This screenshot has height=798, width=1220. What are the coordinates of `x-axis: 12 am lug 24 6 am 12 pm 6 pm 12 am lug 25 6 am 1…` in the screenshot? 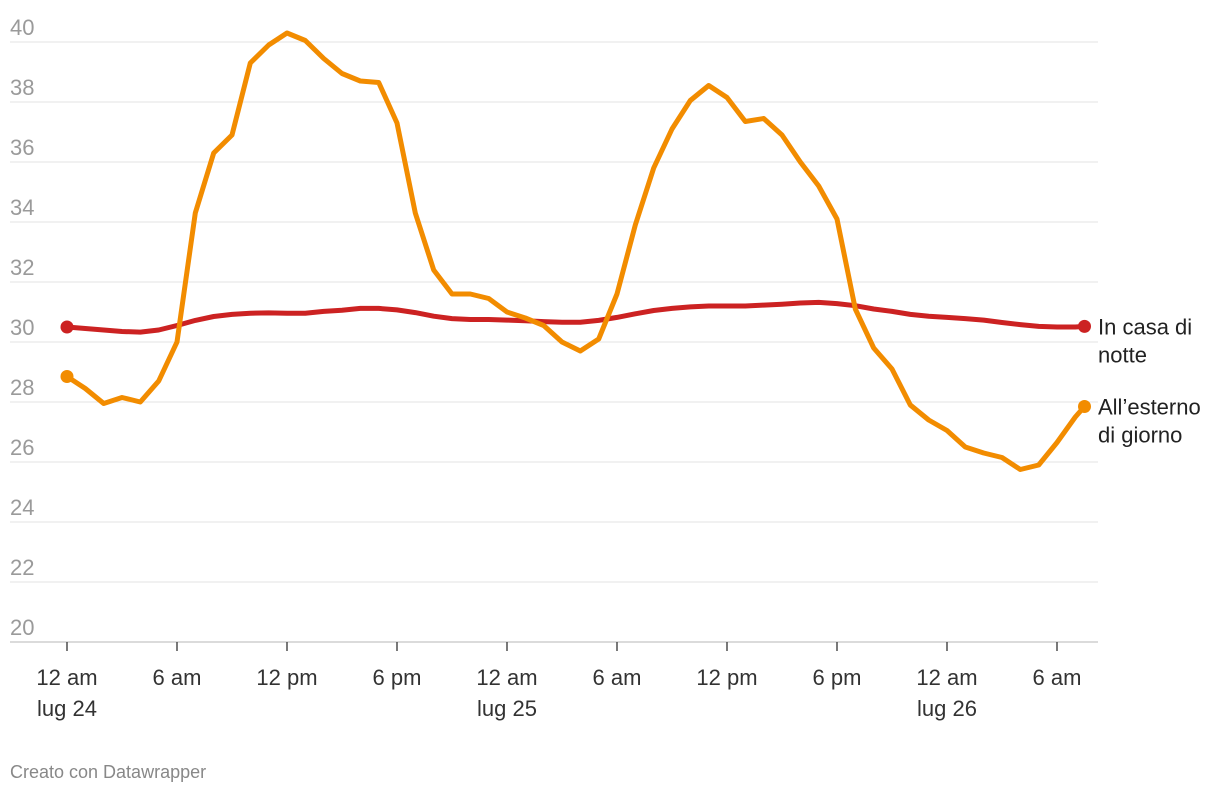 It's located at (558, 681).